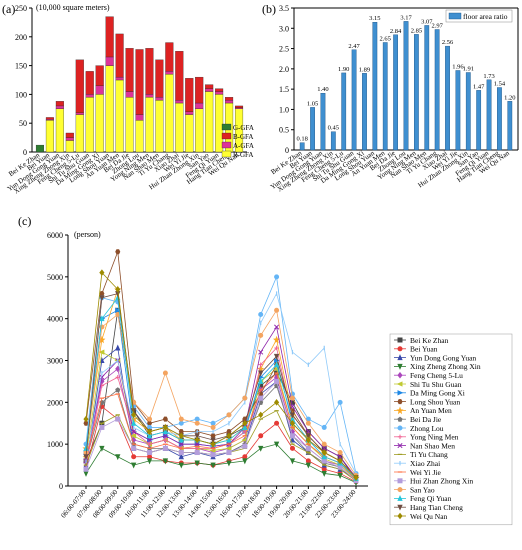 The height and width of the screenshot is (550, 522). I want to click on legend-label: B-GFA, so click(243, 137).